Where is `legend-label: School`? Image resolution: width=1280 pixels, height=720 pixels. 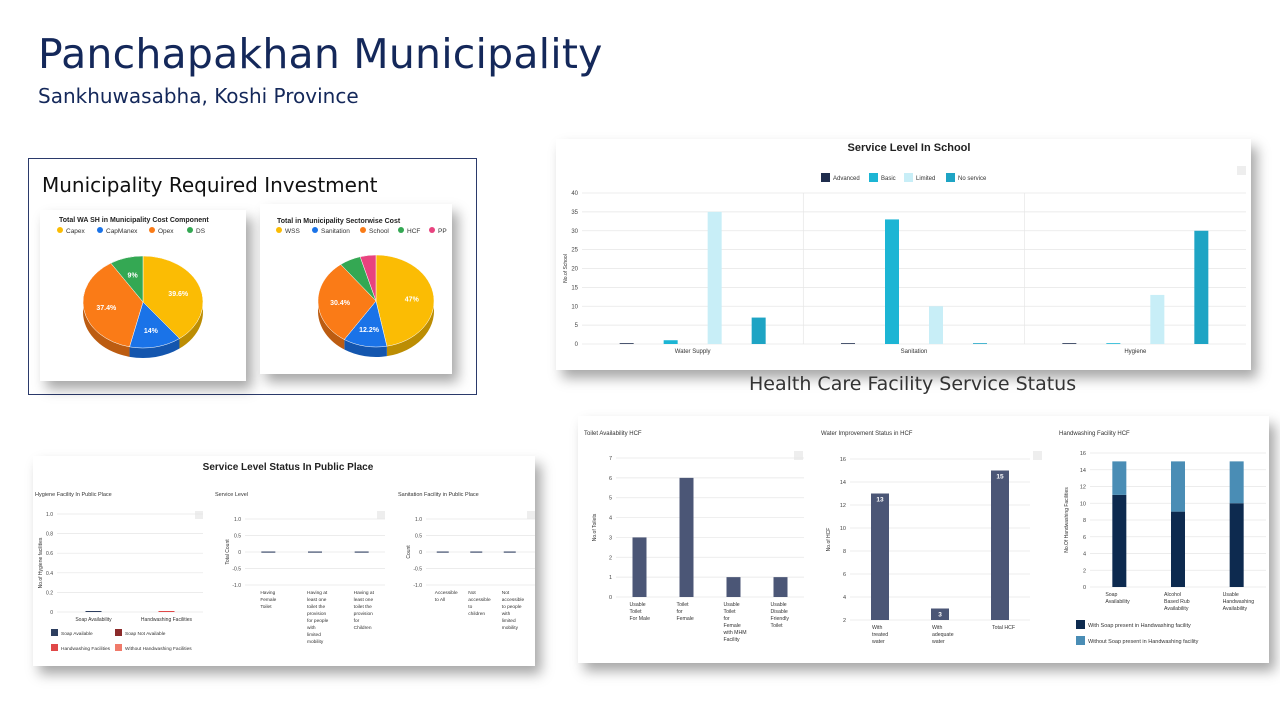 legend-label: School is located at coordinates (379, 231).